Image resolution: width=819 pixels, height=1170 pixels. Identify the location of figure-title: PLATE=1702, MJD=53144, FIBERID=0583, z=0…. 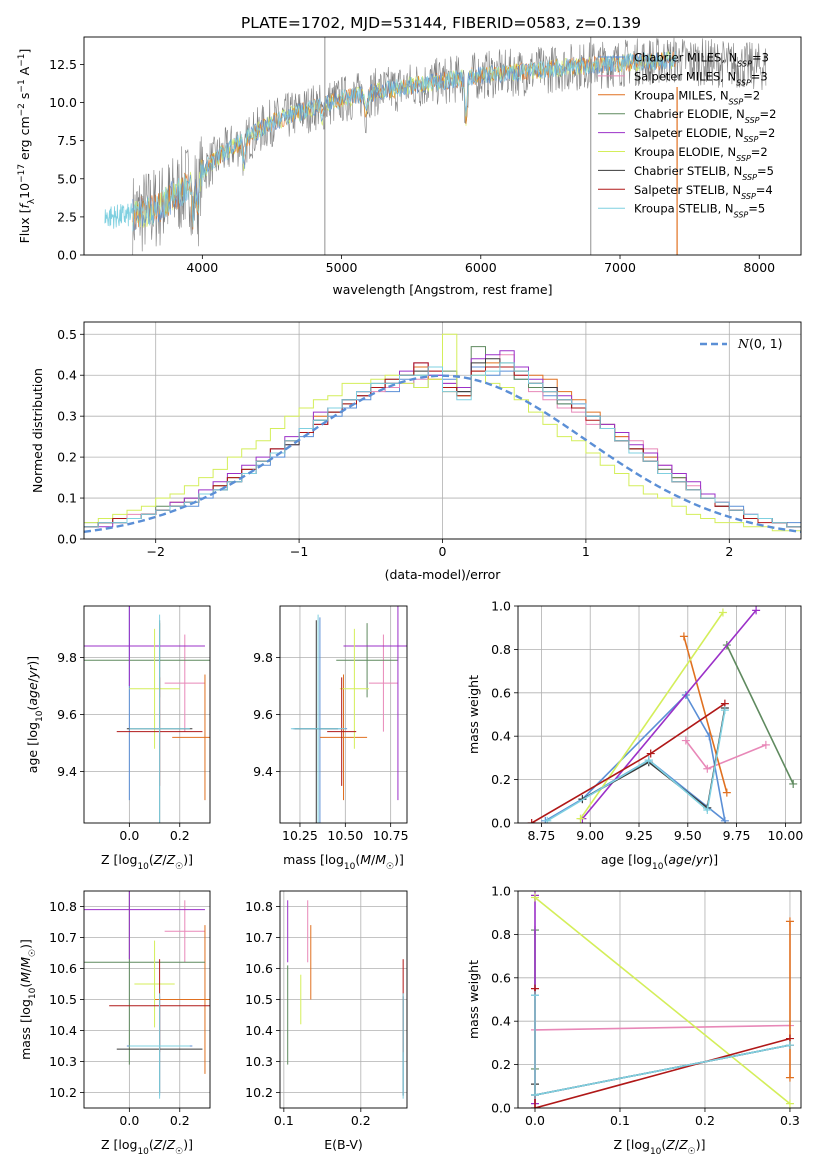
(441, 23).